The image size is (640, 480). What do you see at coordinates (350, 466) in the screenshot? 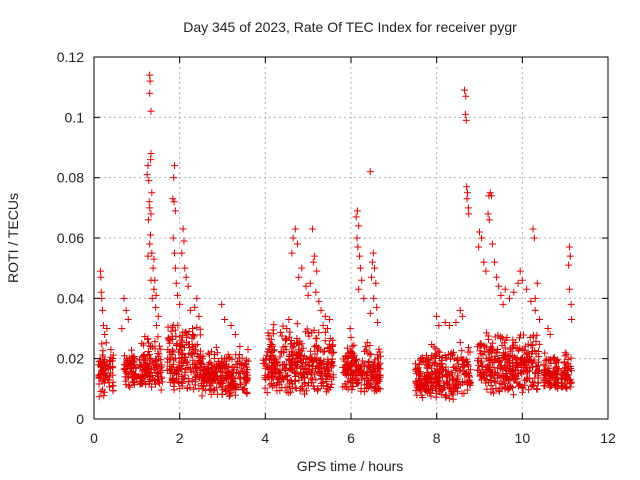
I see `x-axis-label: GPS time / hours` at bounding box center [350, 466].